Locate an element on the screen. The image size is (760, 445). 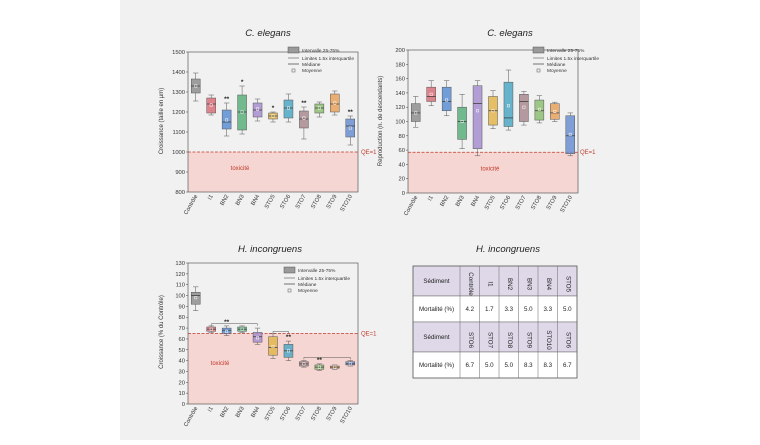
y-tick-label: 110 is located at coordinates (180, 286).